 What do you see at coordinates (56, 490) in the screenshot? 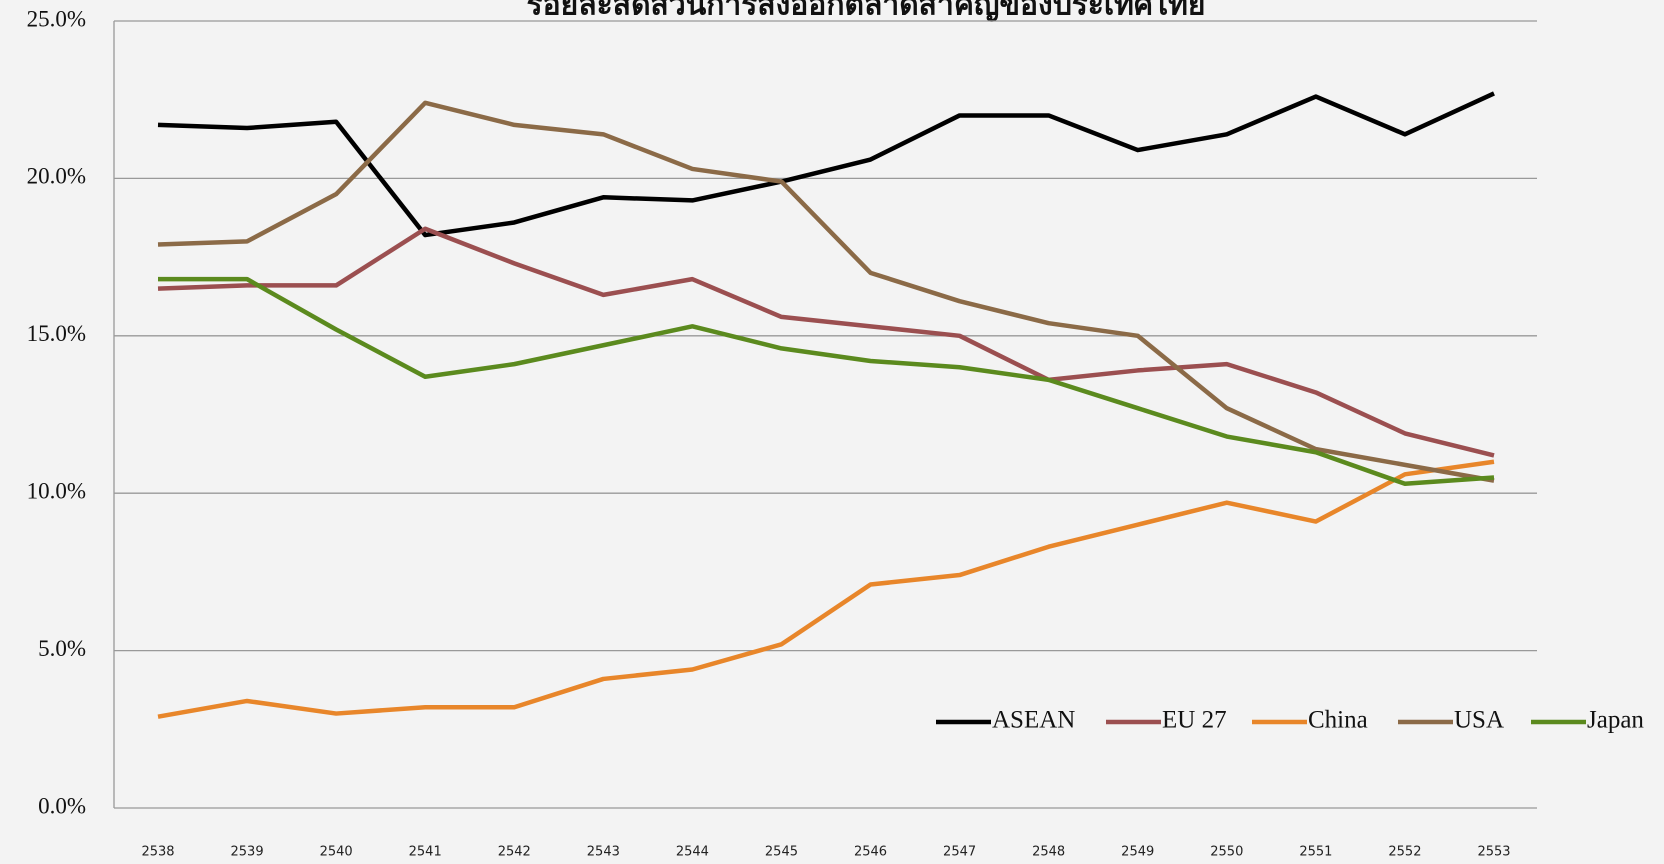
I see `y-tick-label: 10.0%` at bounding box center [56, 490].